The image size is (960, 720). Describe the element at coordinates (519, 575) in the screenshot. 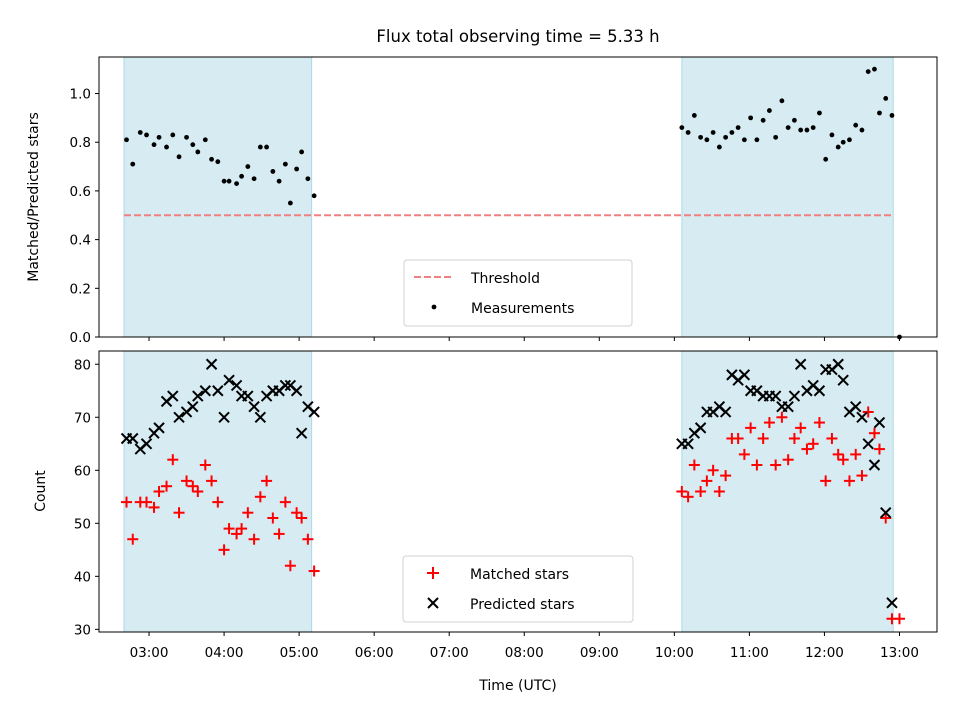

I see `matched-legend-label: Matched stars` at that location.